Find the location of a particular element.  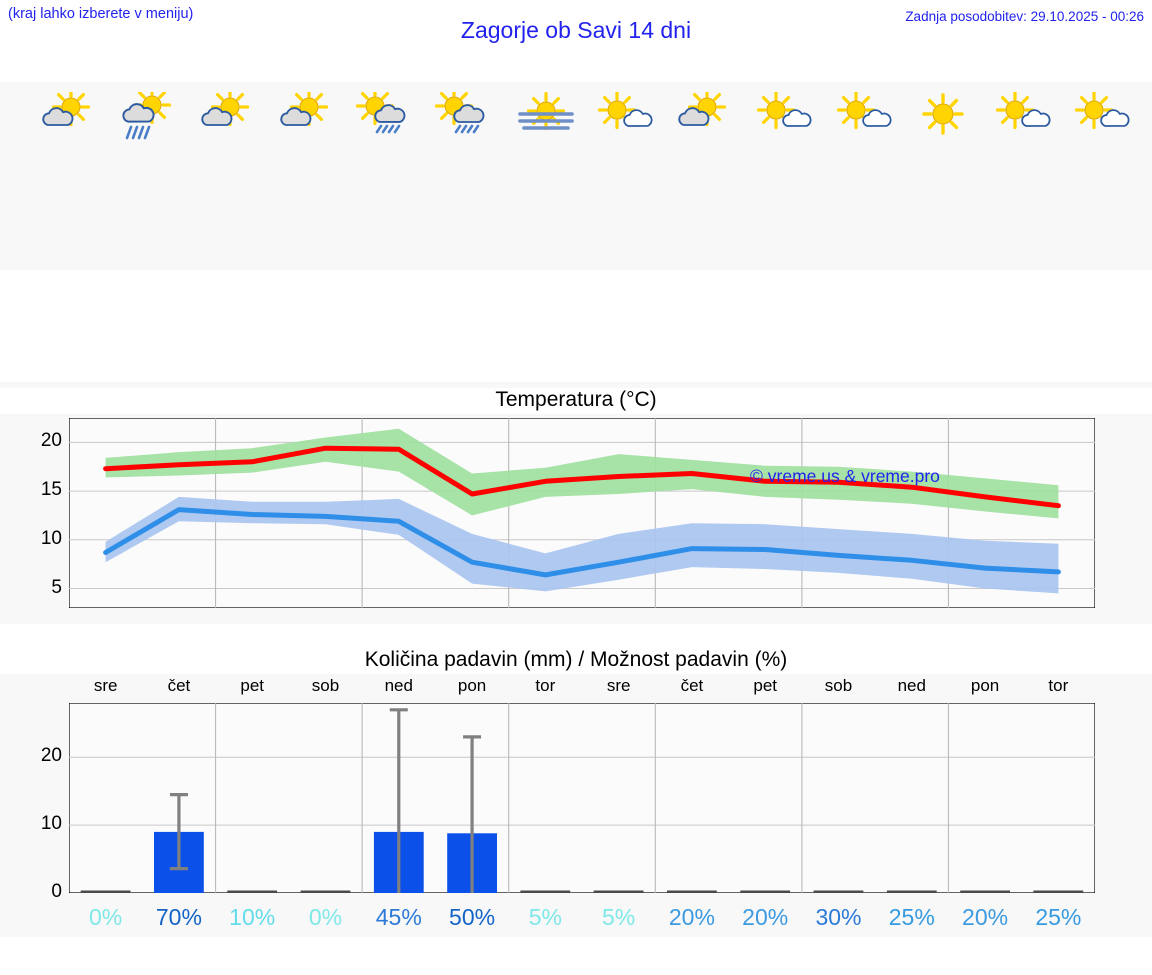

precipitation-probability: 45% is located at coordinates (398, 917).